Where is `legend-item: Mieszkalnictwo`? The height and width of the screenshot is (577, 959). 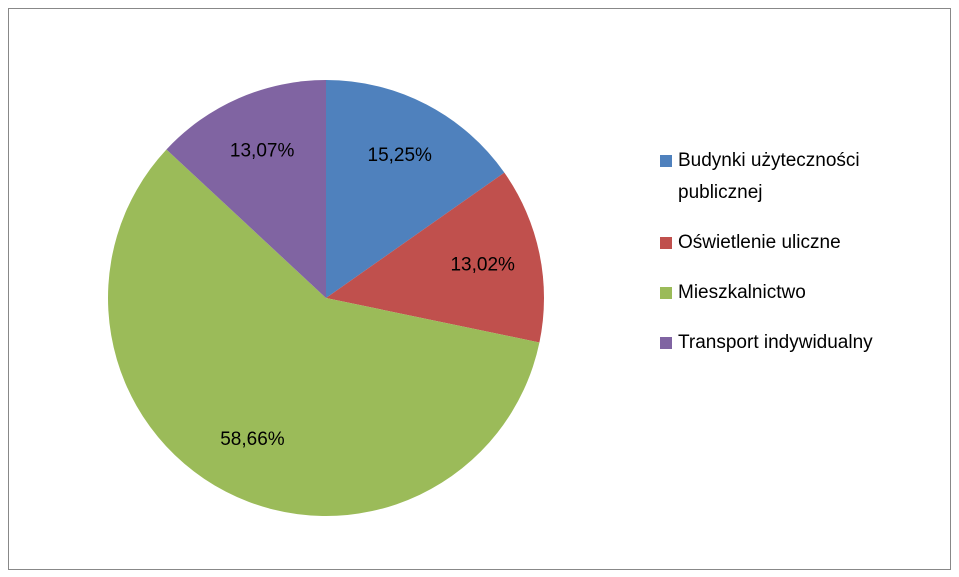 legend-item: Mieszkalnictwo is located at coordinates (795, 293).